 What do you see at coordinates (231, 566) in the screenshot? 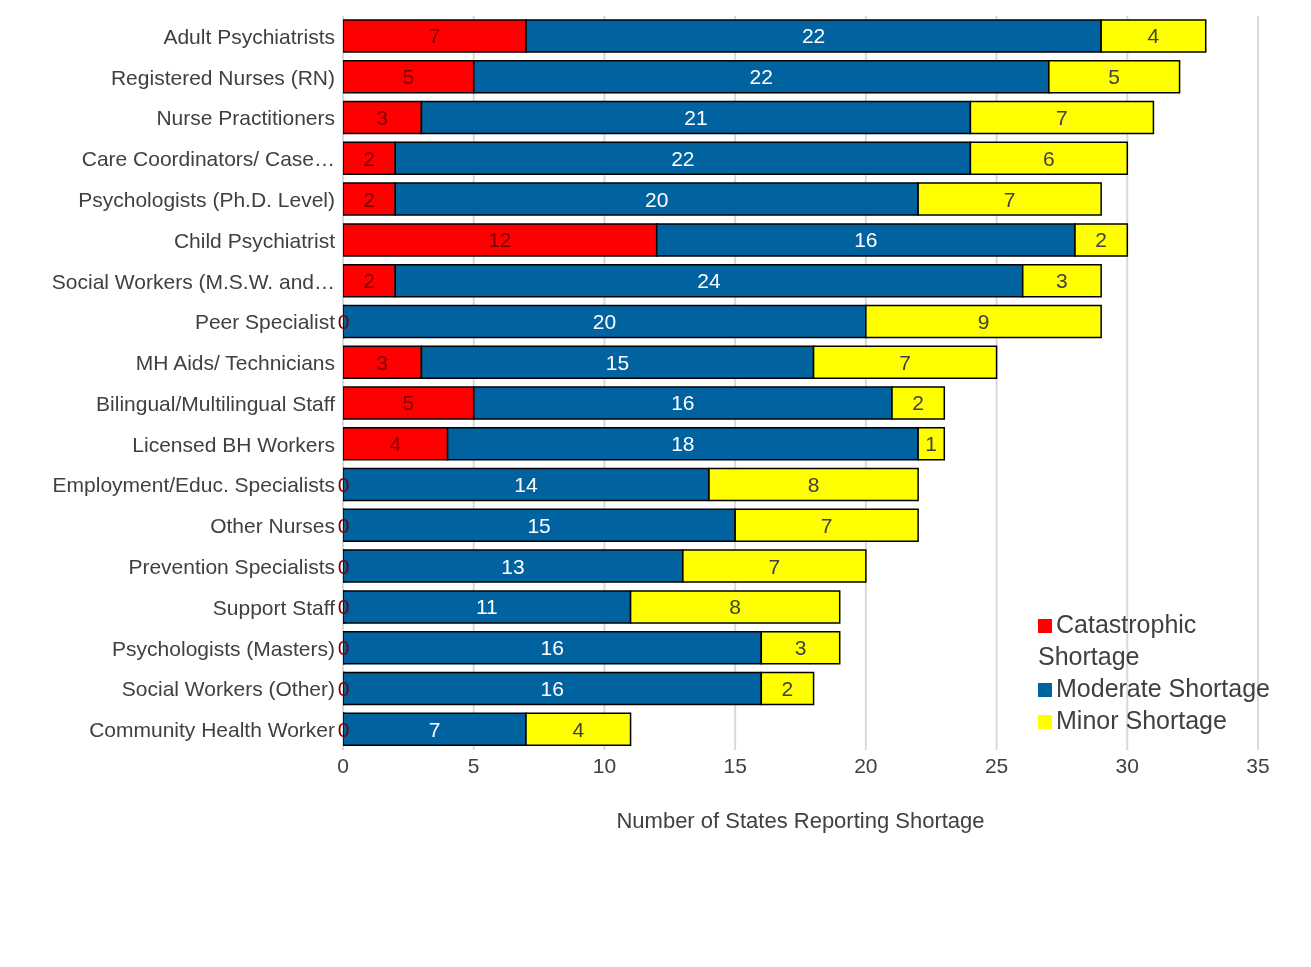
I see `y-tick-label: Prevention Specialists` at bounding box center [231, 566].